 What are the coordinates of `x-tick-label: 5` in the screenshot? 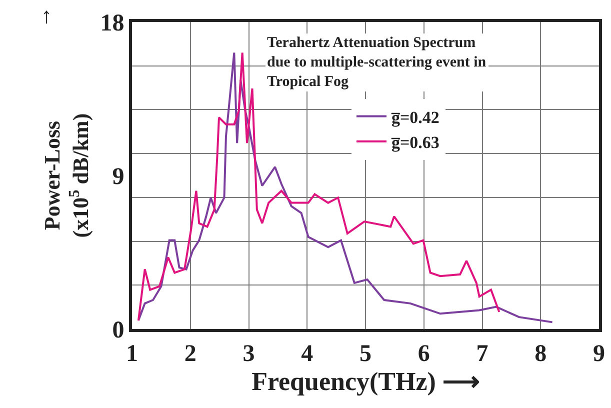 It's located at (366, 353).